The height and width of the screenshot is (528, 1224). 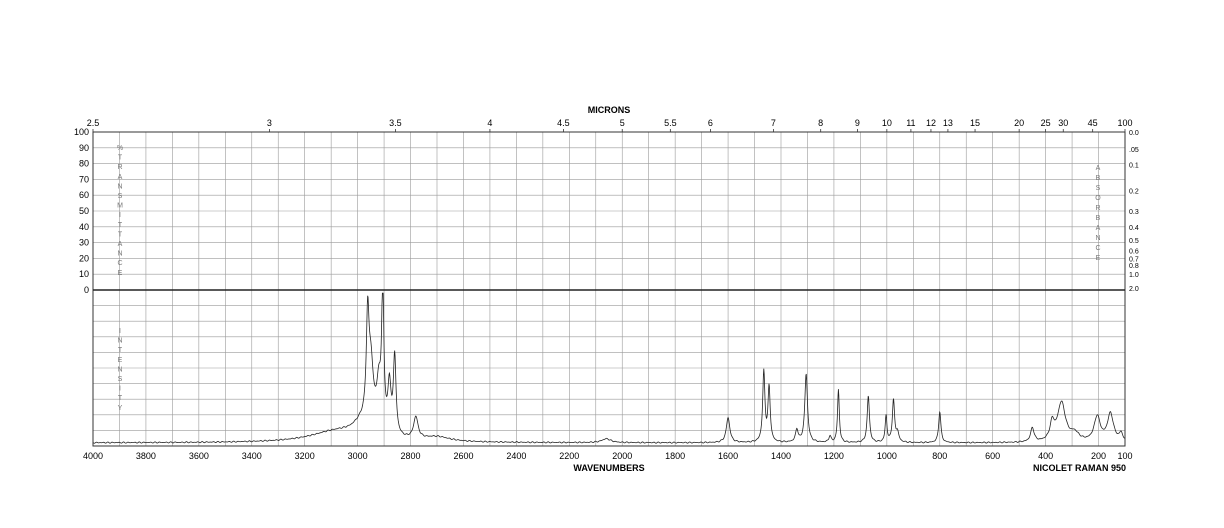 I want to click on micron-tick-label: 3.5, so click(x=395, y=123).